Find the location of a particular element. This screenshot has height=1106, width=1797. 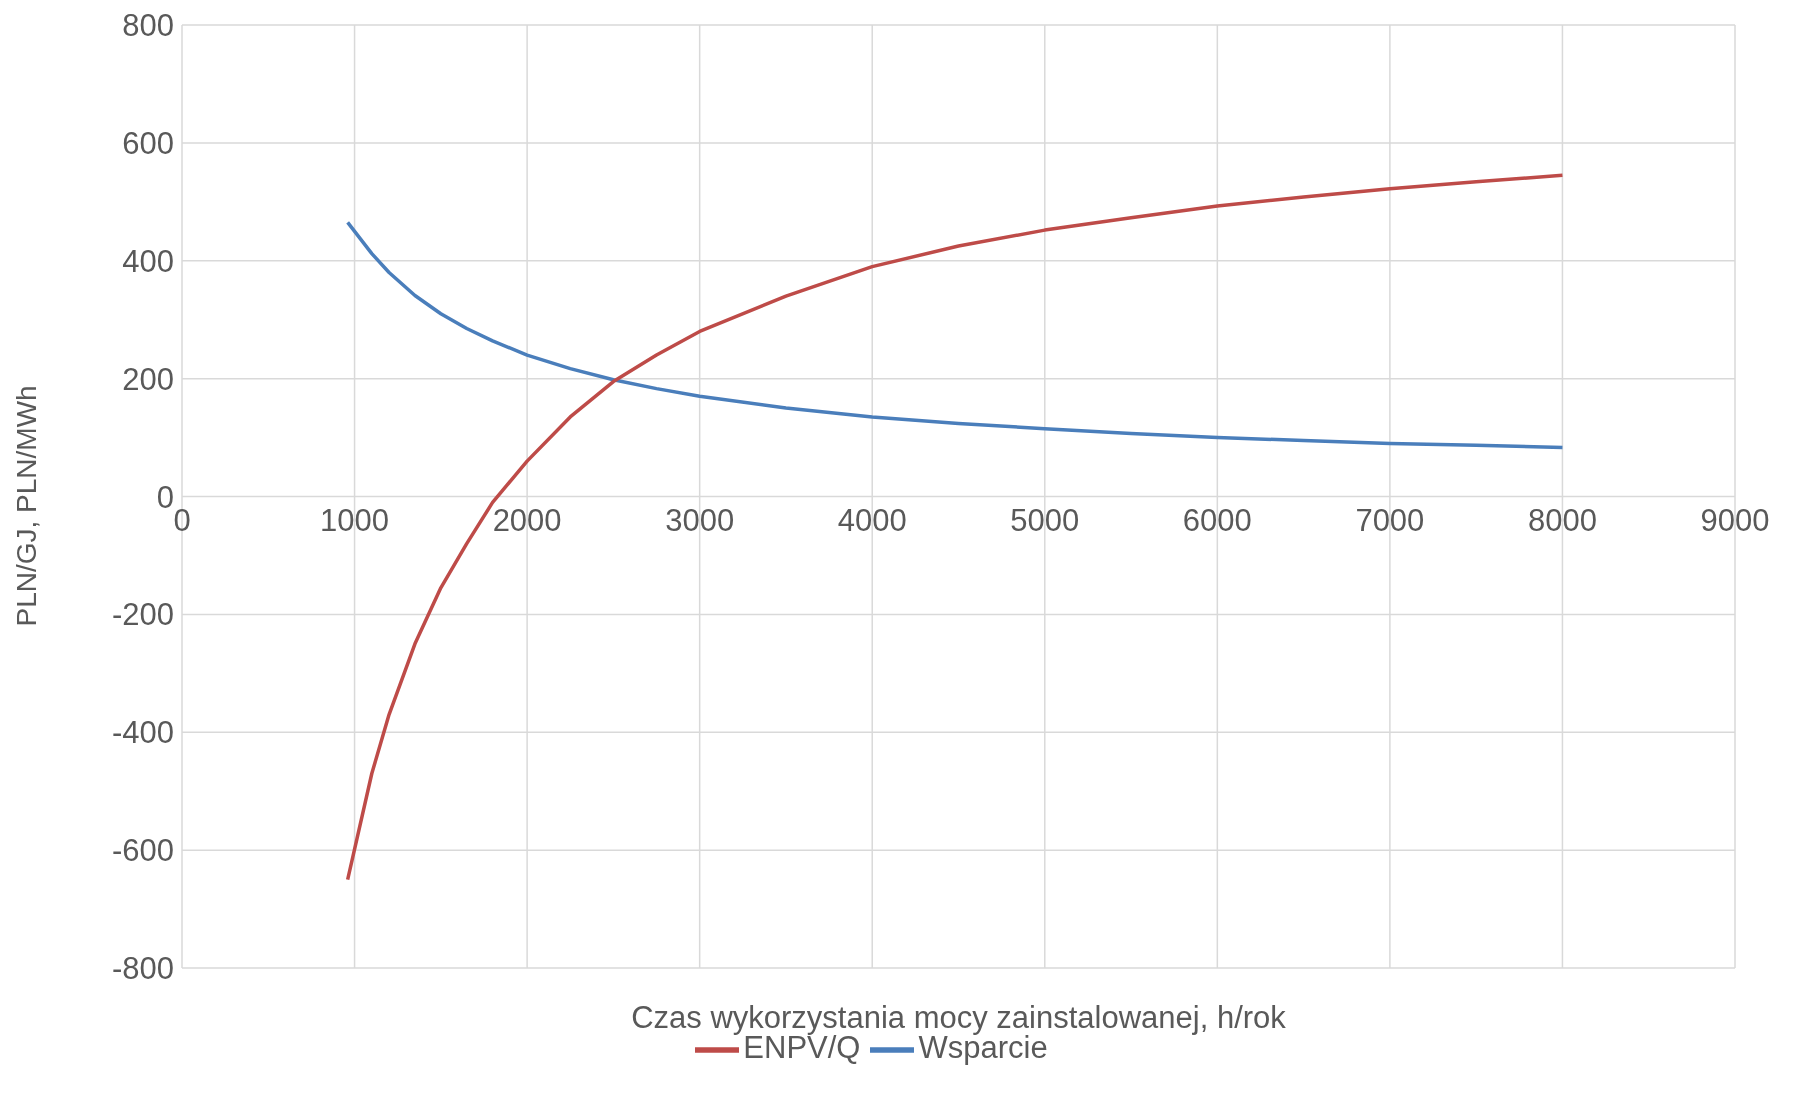

x-tick-label: 7000 is located at coordinates (1390, 520).